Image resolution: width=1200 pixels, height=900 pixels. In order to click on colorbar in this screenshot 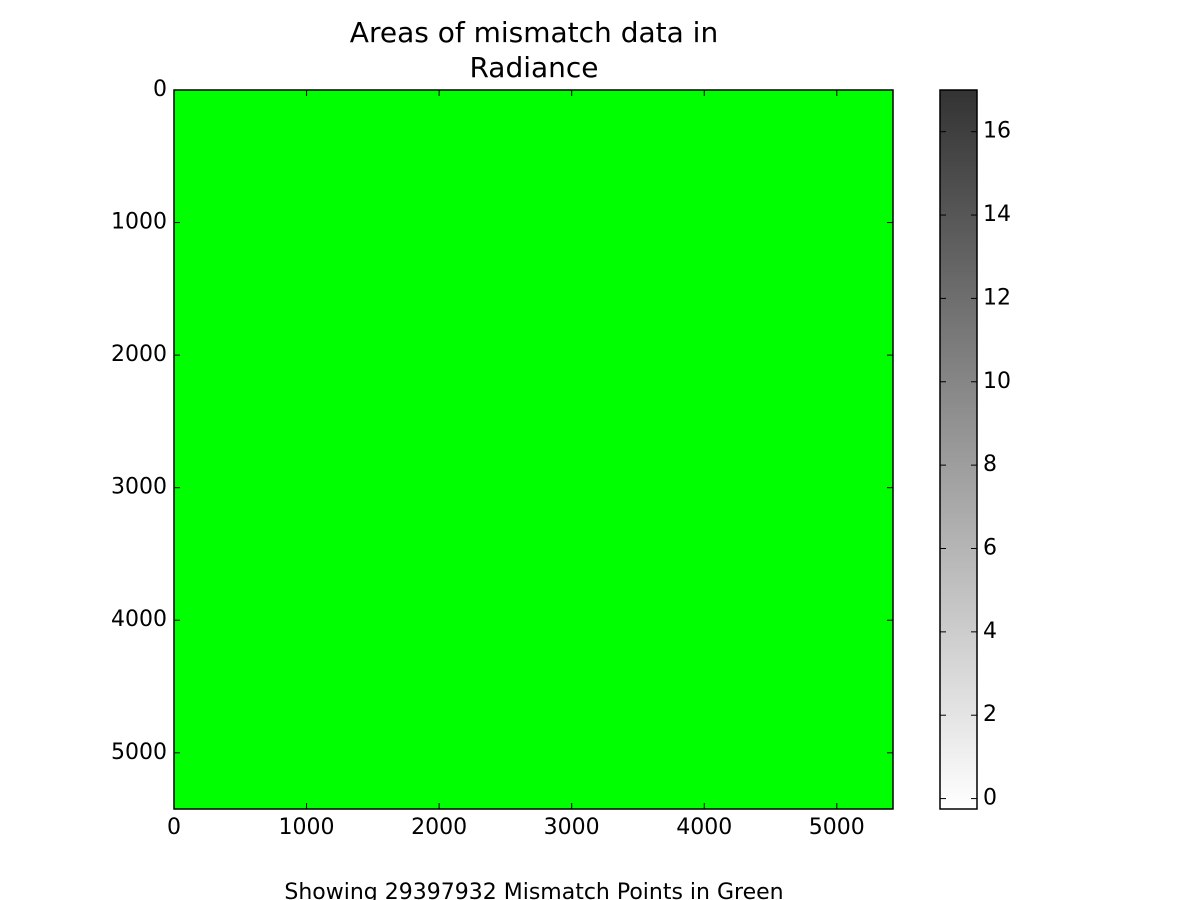, I will do `click(958, 449)`.